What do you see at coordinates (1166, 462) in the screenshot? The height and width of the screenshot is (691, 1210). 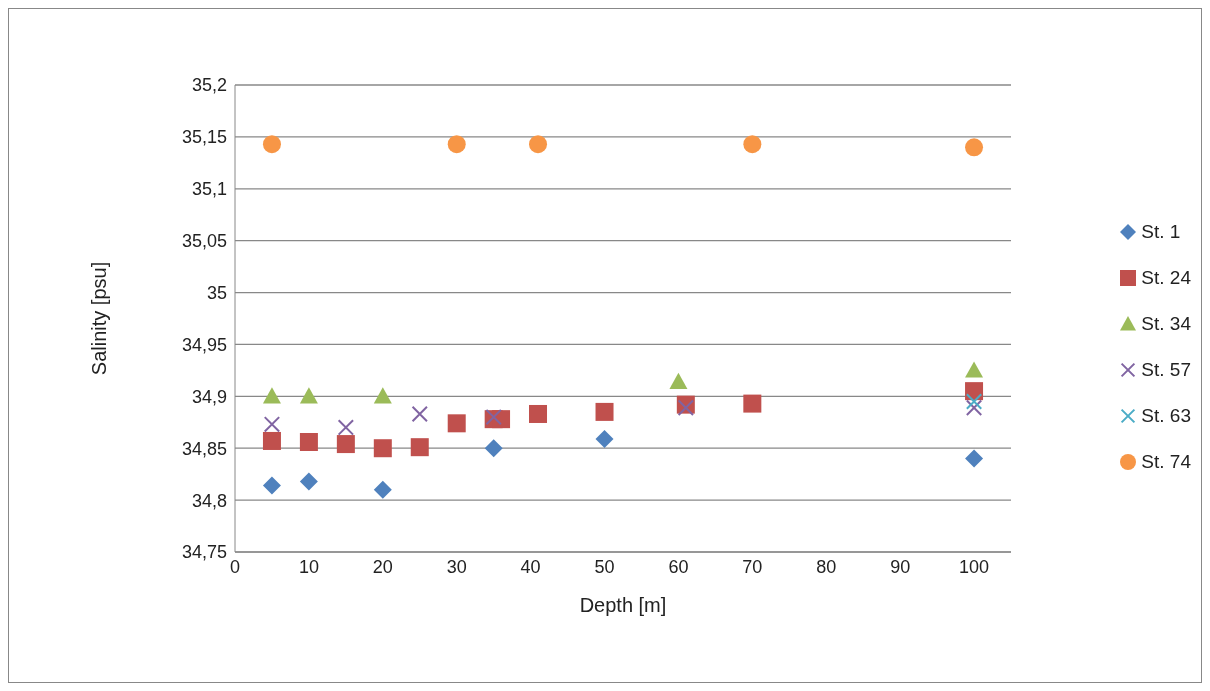 I see `legend-label: St. 74` at bounding box center [1166, 462].